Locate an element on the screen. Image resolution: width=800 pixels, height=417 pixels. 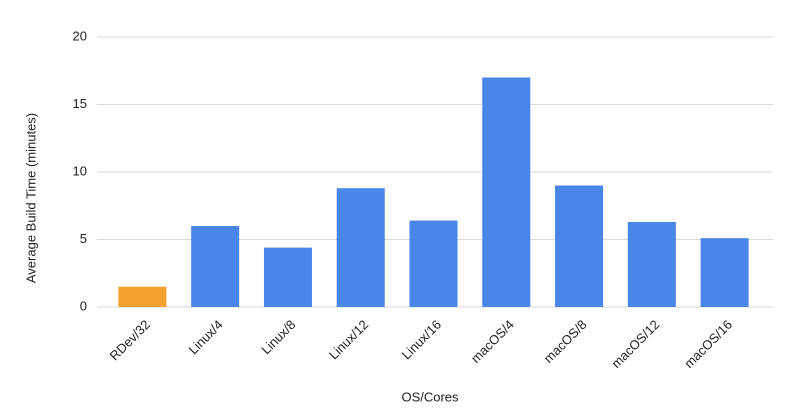
y-tick-label: 20 is located at coordinates (80, 35).